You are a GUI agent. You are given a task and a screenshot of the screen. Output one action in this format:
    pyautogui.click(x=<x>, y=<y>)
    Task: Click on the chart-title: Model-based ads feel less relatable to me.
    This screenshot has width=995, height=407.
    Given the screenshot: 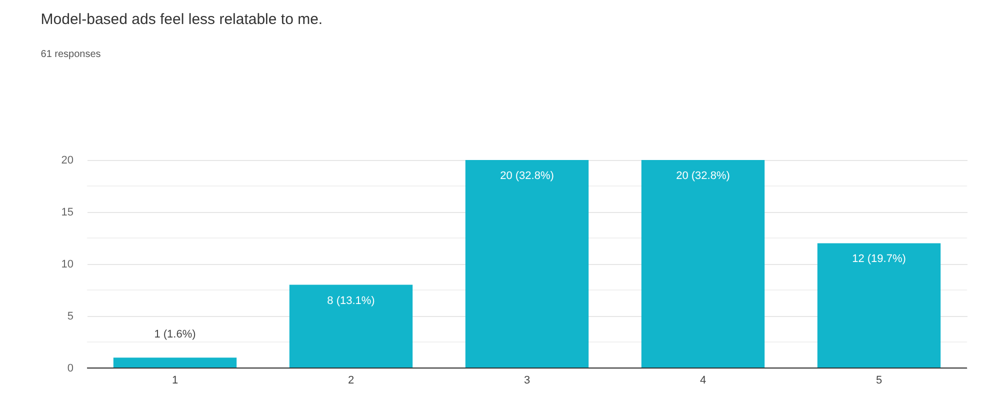 What is the action you would take?
    pyautogui.click(x=181, y=19)
    